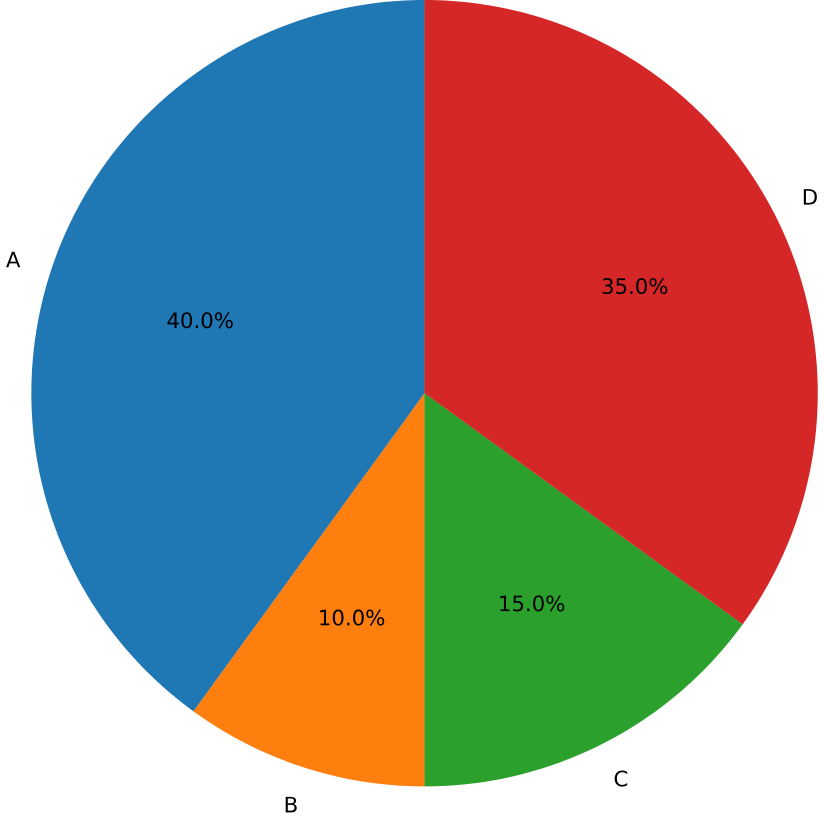  What do you see at coordinates (13, 260) in the screenshot?
I see `slice-label: A` at bounding box center [13, 260].